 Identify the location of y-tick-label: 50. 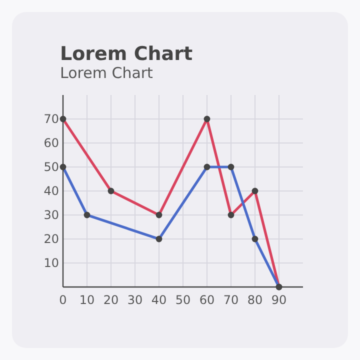
(51, 167).